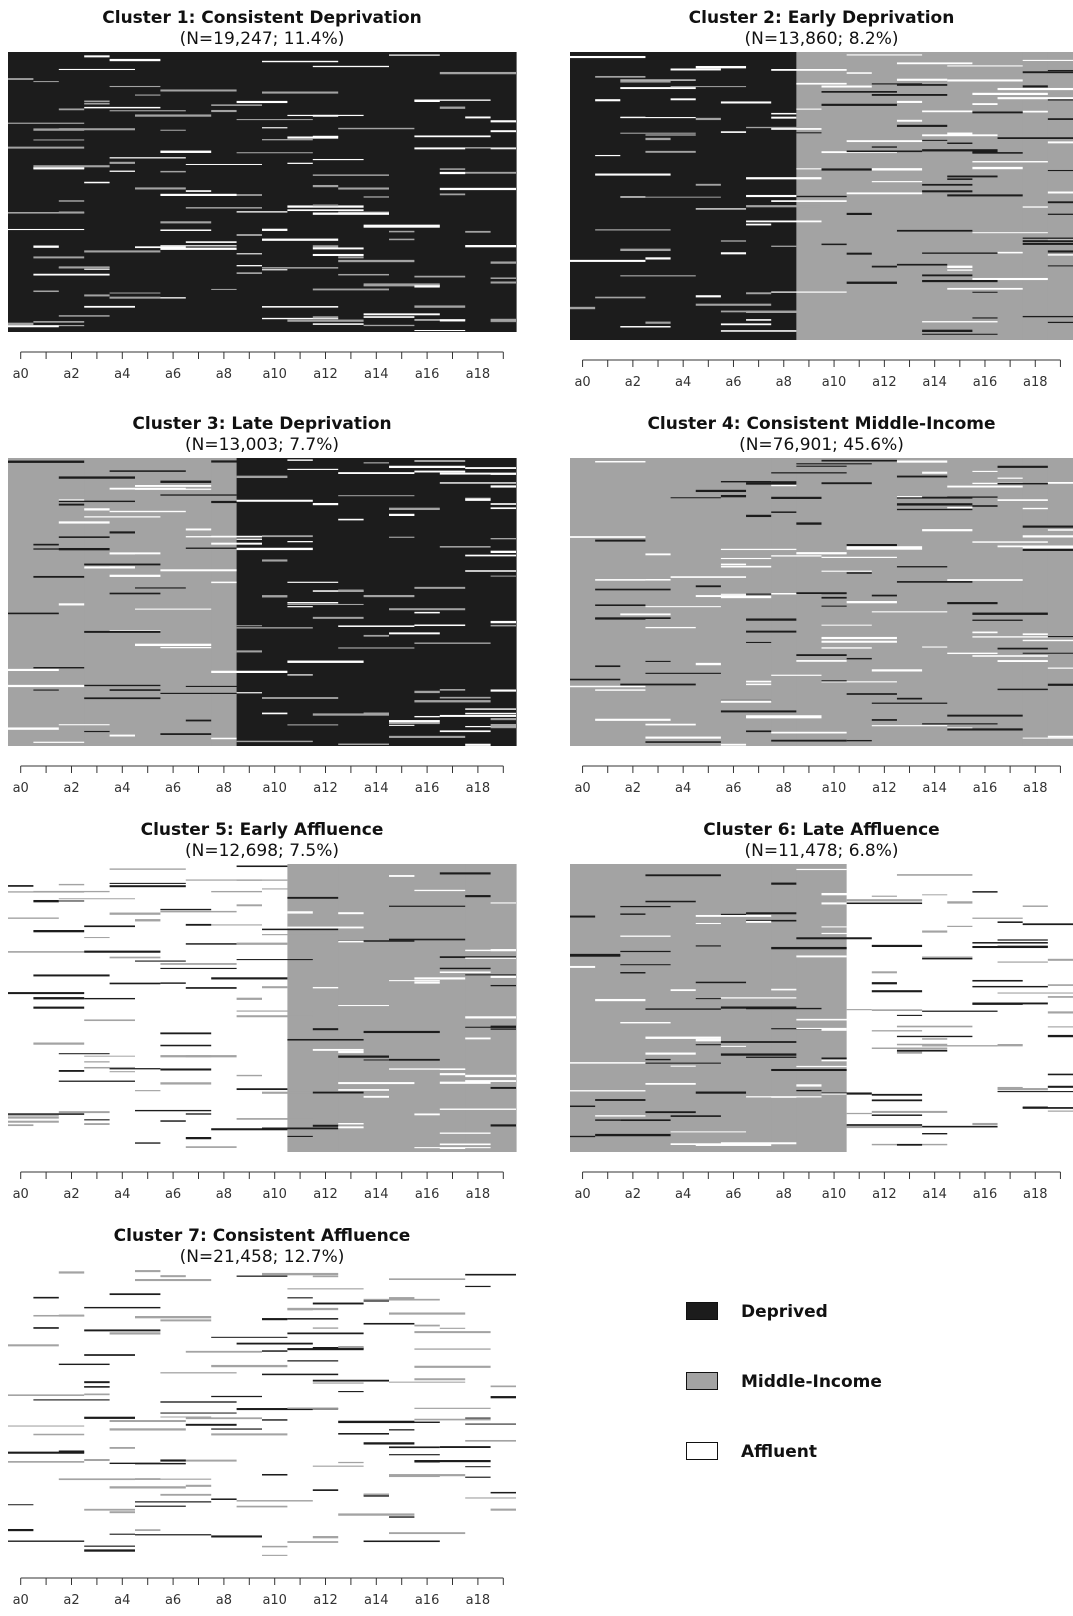  What do you see at coordinates (683, 788) in the screenshot?
I see `x-tick-label: a4` at bounding box center [683, 788].